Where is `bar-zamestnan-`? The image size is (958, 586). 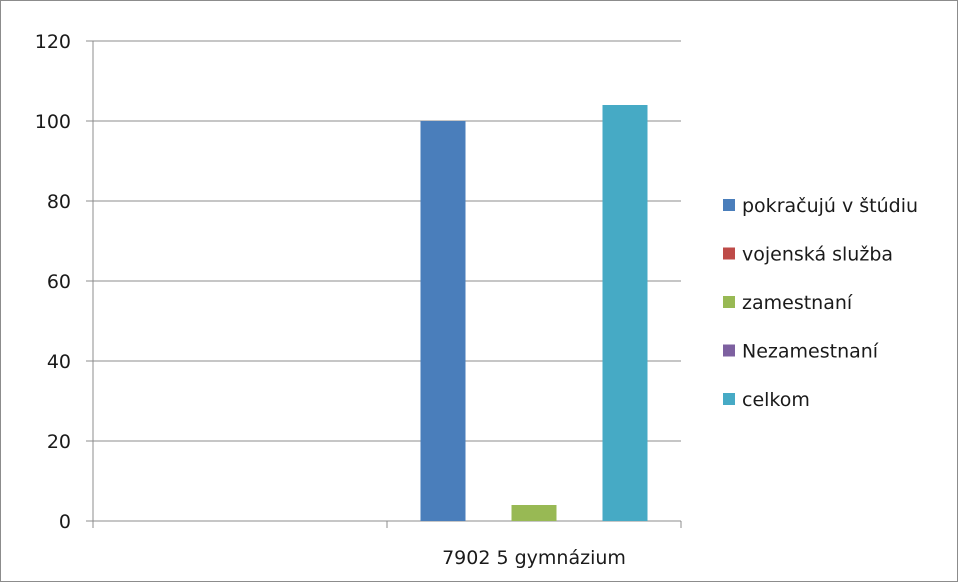
bar-zamestnan- is located at coordinates (534, 513).